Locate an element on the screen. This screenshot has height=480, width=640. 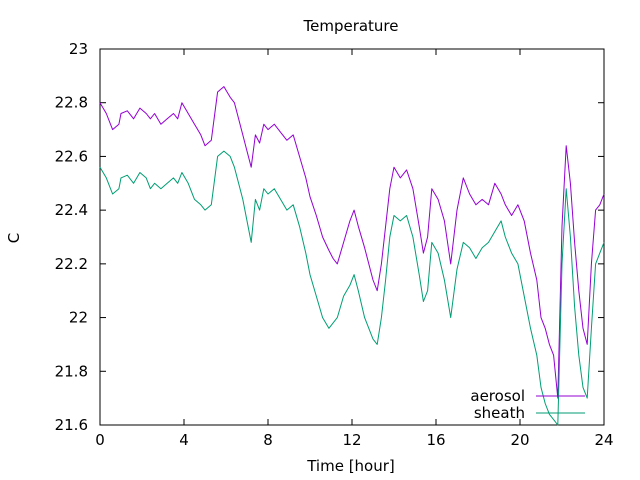
x-tick-label: 12 is located at coordinates (351, 440).